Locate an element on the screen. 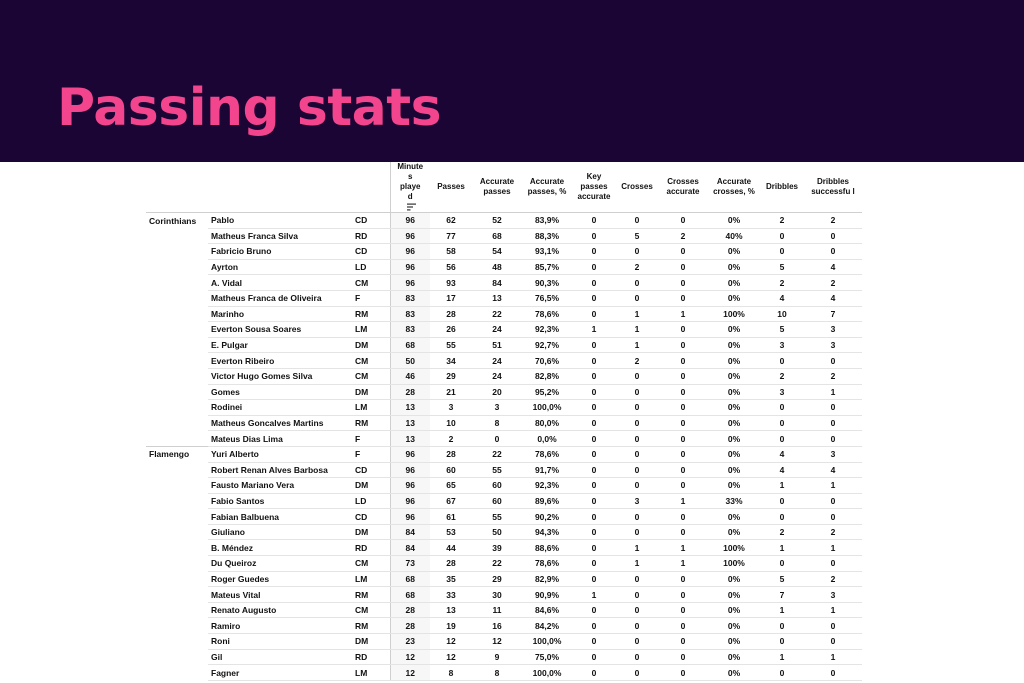  column-header-accurate-passes: Accurate passes is located at coordinates (497, 187).